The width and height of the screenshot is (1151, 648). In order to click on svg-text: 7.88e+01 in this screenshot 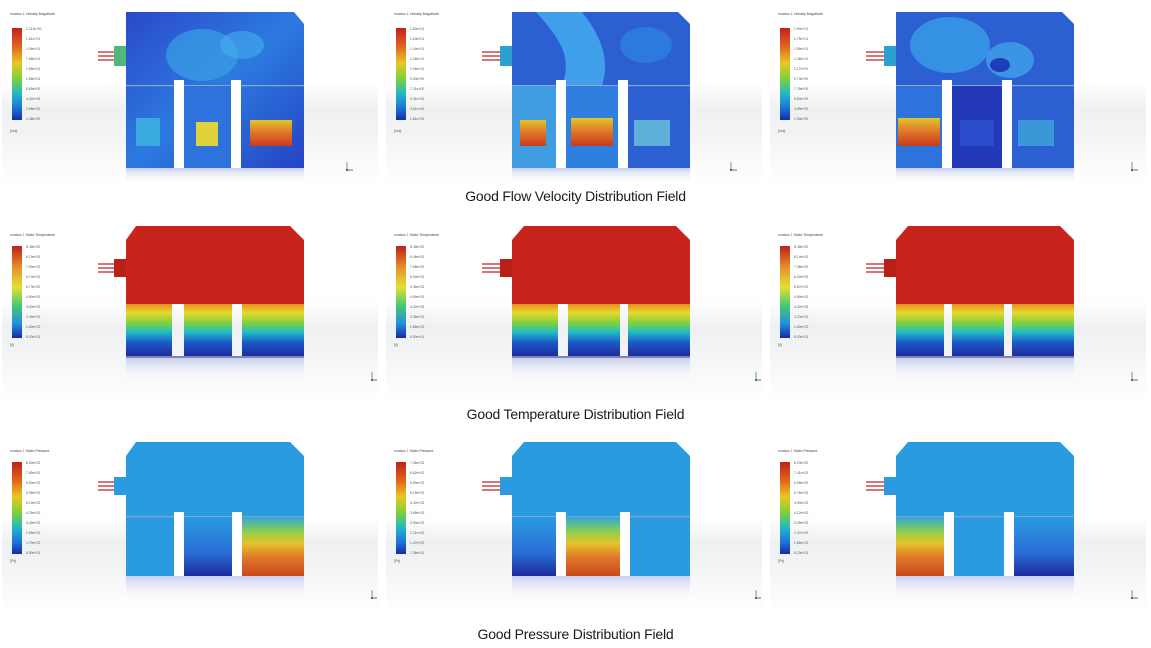, I will do `click(33, 59)`.